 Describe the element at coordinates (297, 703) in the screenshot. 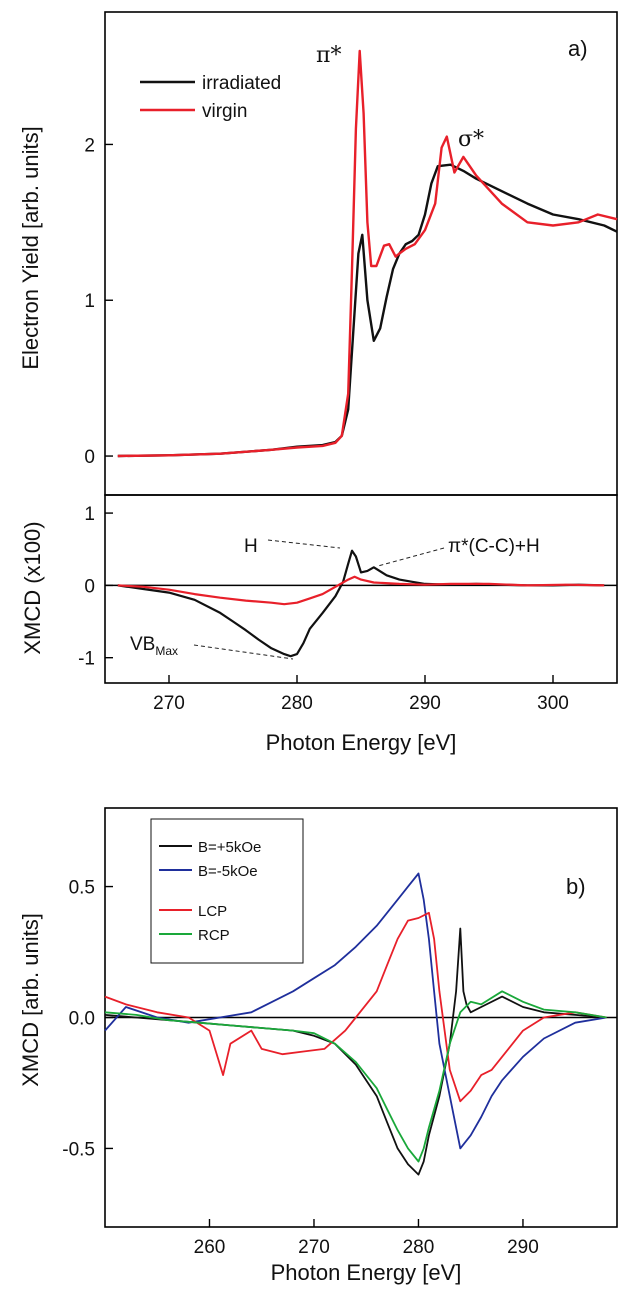

I see `x-tick-label-a-bottom-1: 280` at that location.